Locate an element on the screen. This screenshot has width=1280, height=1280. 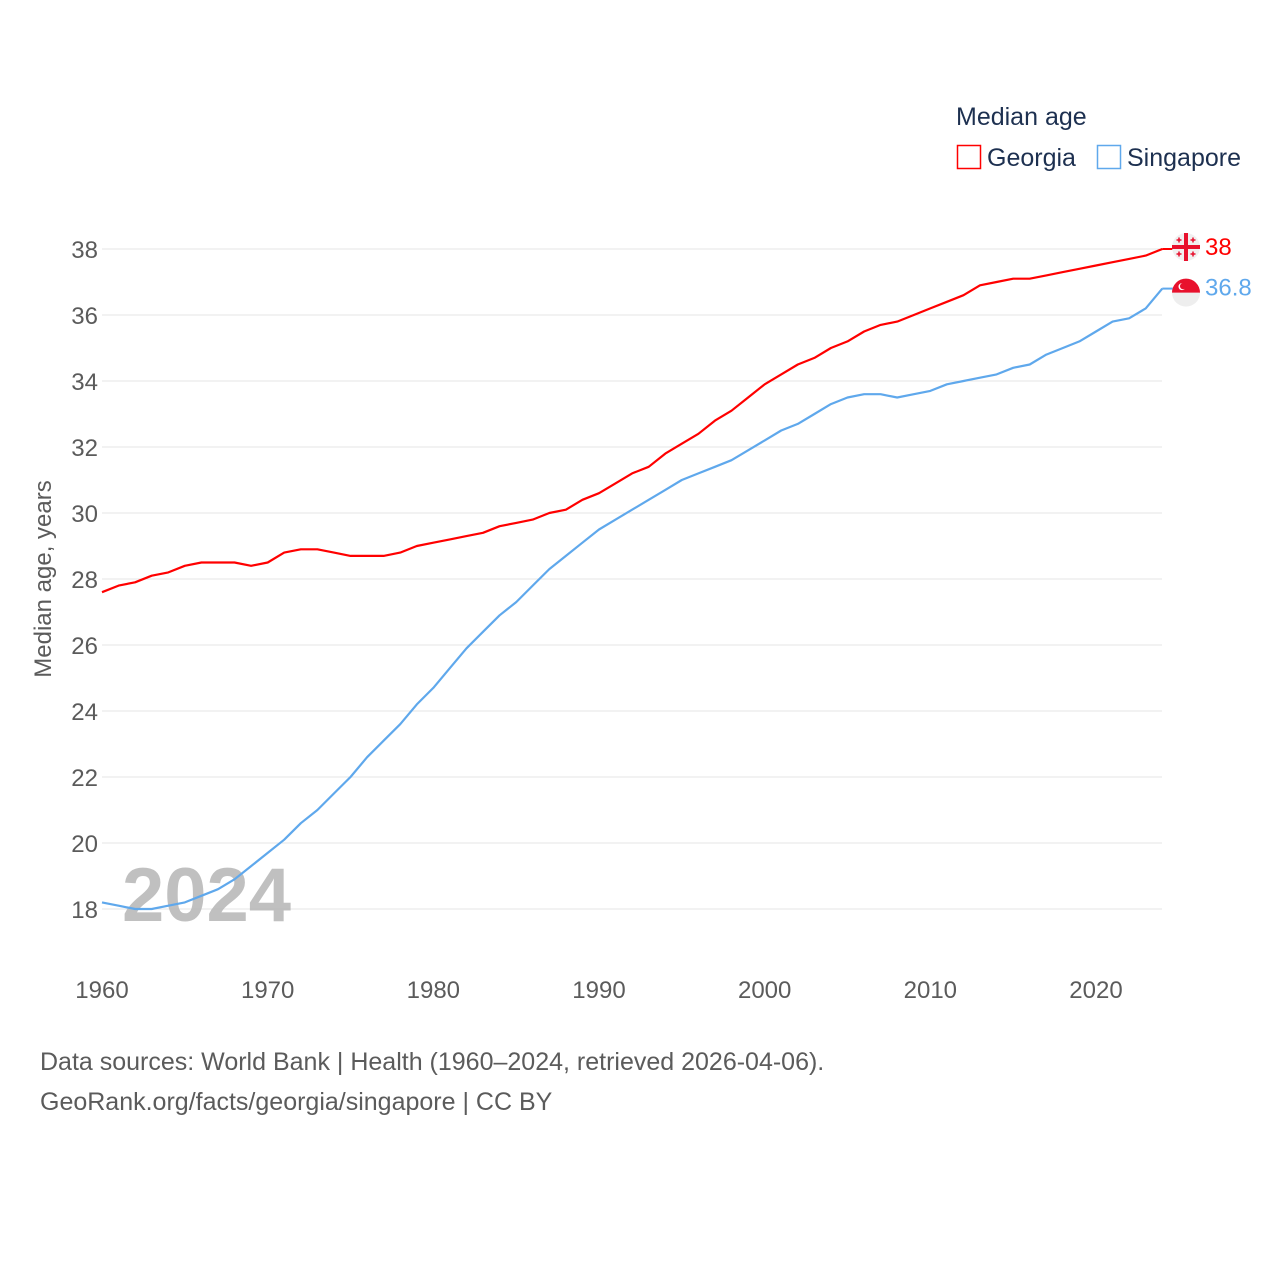
y-tick-label: 22 is located at coordinates (84, 778).